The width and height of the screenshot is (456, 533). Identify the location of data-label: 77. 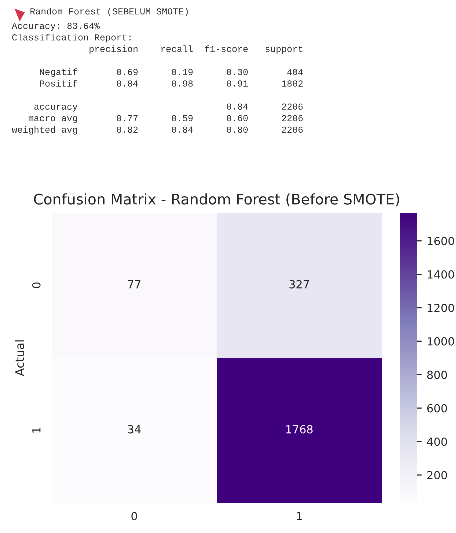
(134, 284).